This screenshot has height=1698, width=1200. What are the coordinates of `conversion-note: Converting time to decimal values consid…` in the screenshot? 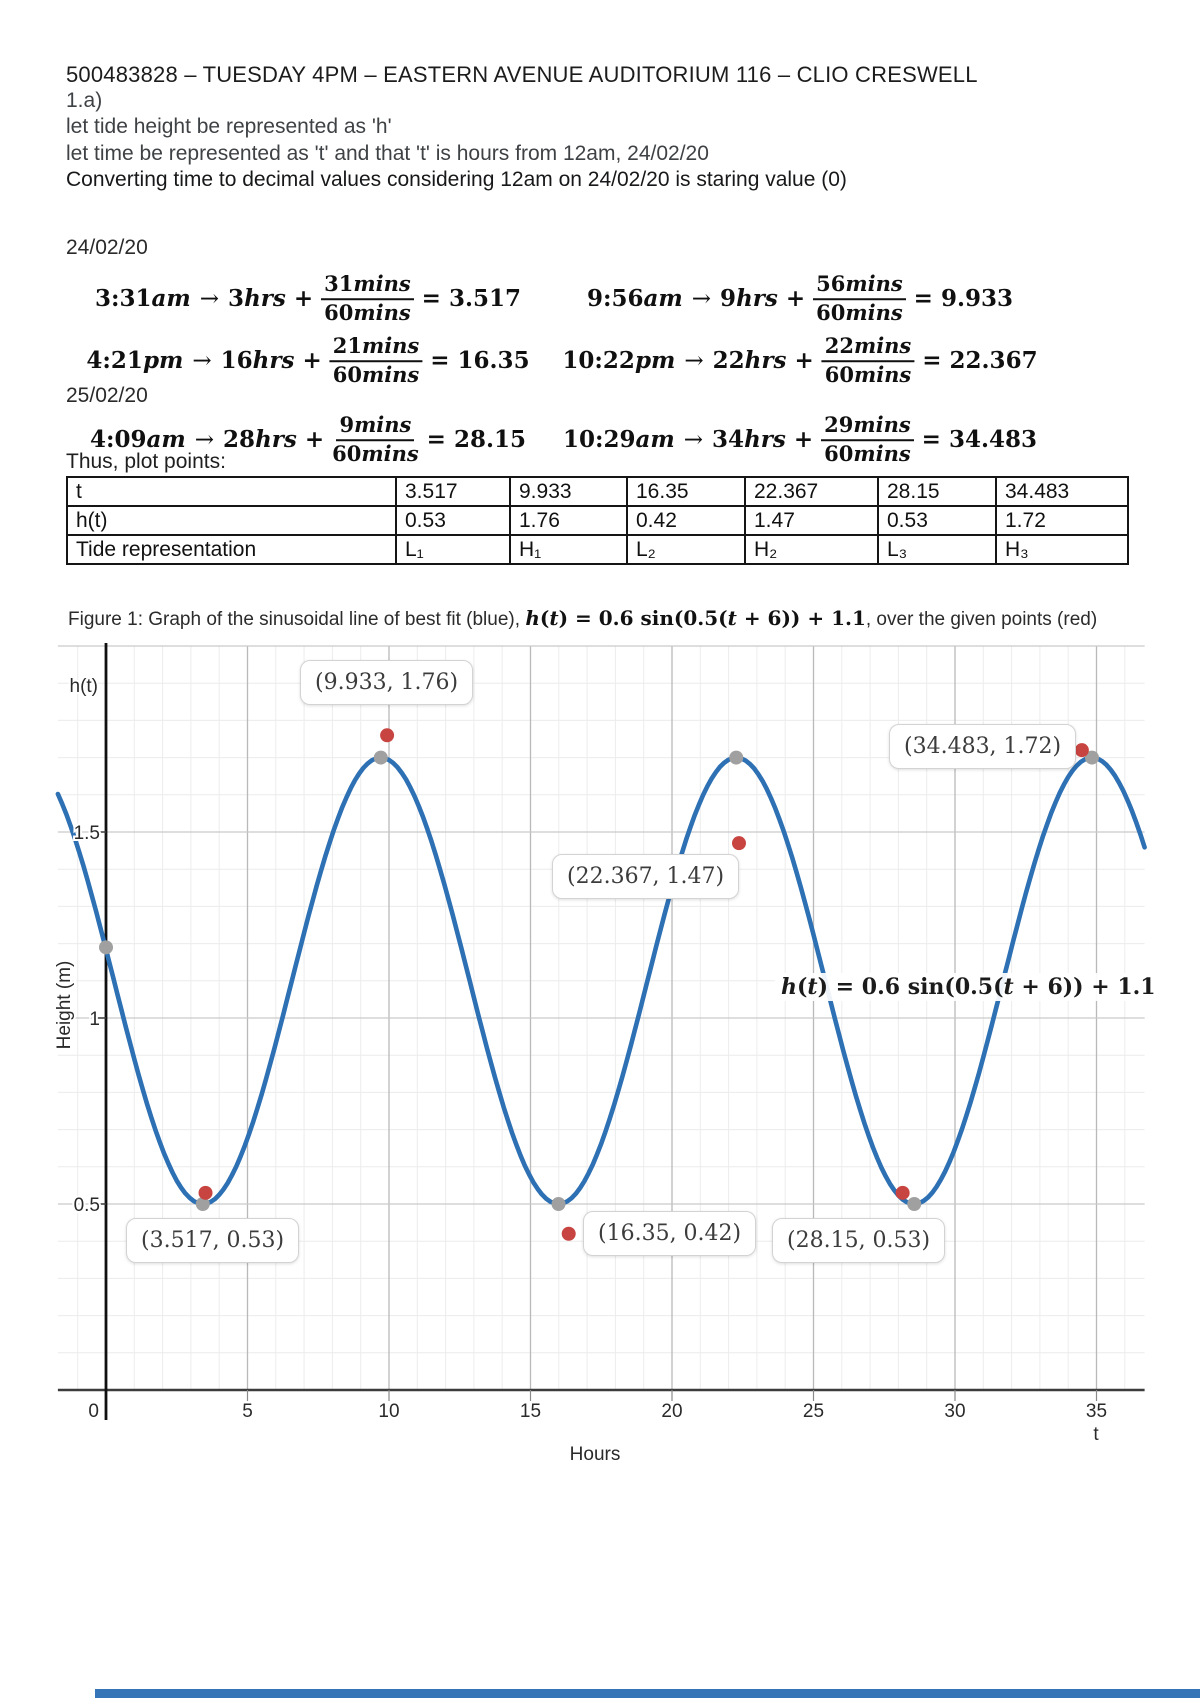 It's located at (456, 179).